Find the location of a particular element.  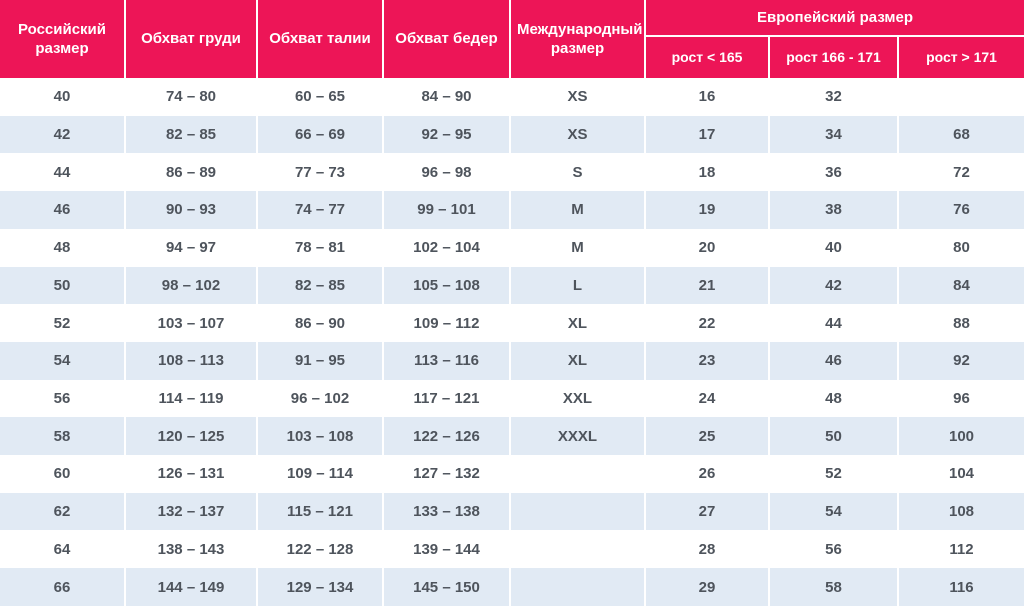

table-cell: 44 is located at coordinates (63, 172).